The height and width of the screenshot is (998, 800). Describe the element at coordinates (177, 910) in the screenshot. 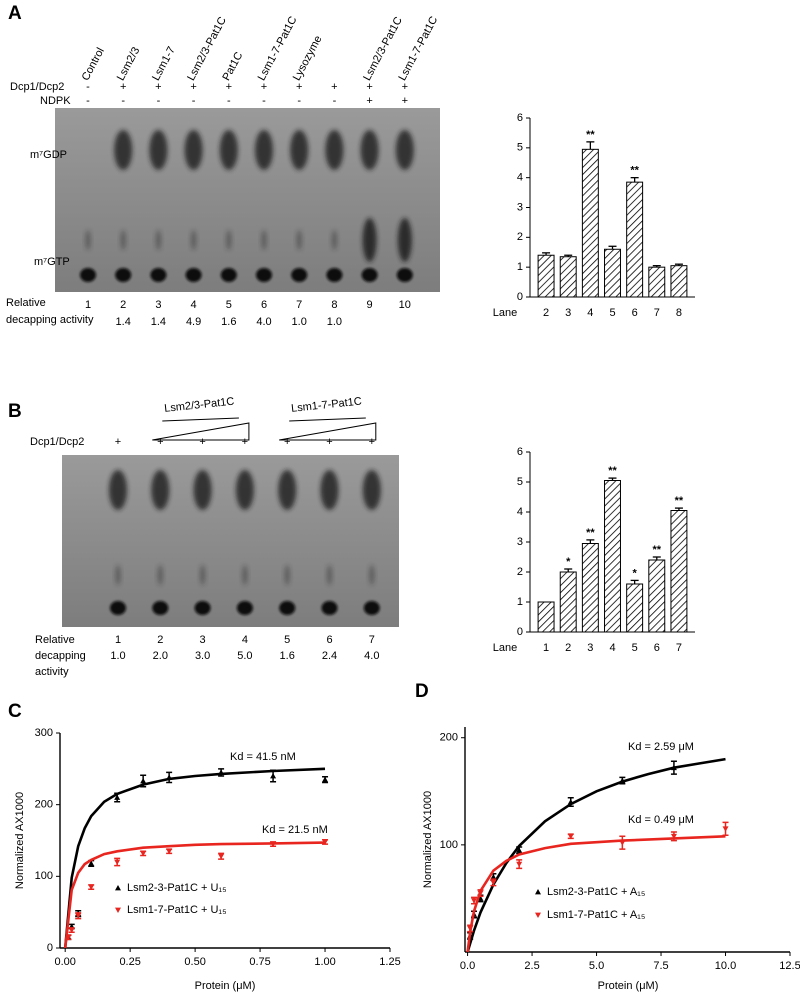

I see `legend-label: Lsm1-7-Pat1C + U₁₅` at that location.